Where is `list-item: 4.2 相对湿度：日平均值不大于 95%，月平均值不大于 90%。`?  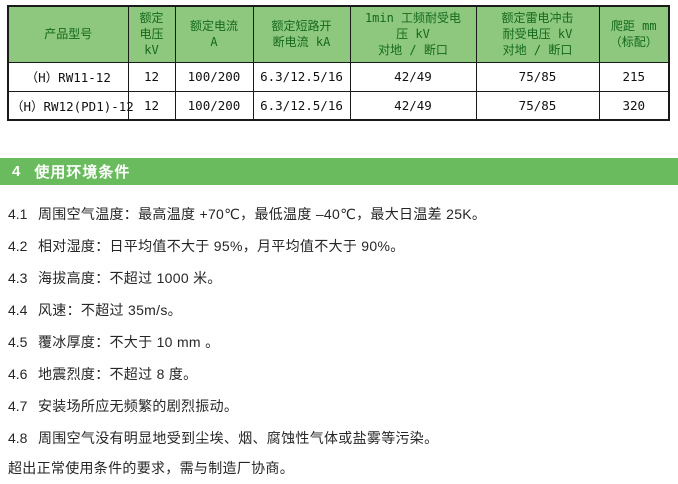 list-item: 4.2 相对湿度：日平均值不大于 95%，月平均值不大于 90%。 is located at coordinates (339, 246).